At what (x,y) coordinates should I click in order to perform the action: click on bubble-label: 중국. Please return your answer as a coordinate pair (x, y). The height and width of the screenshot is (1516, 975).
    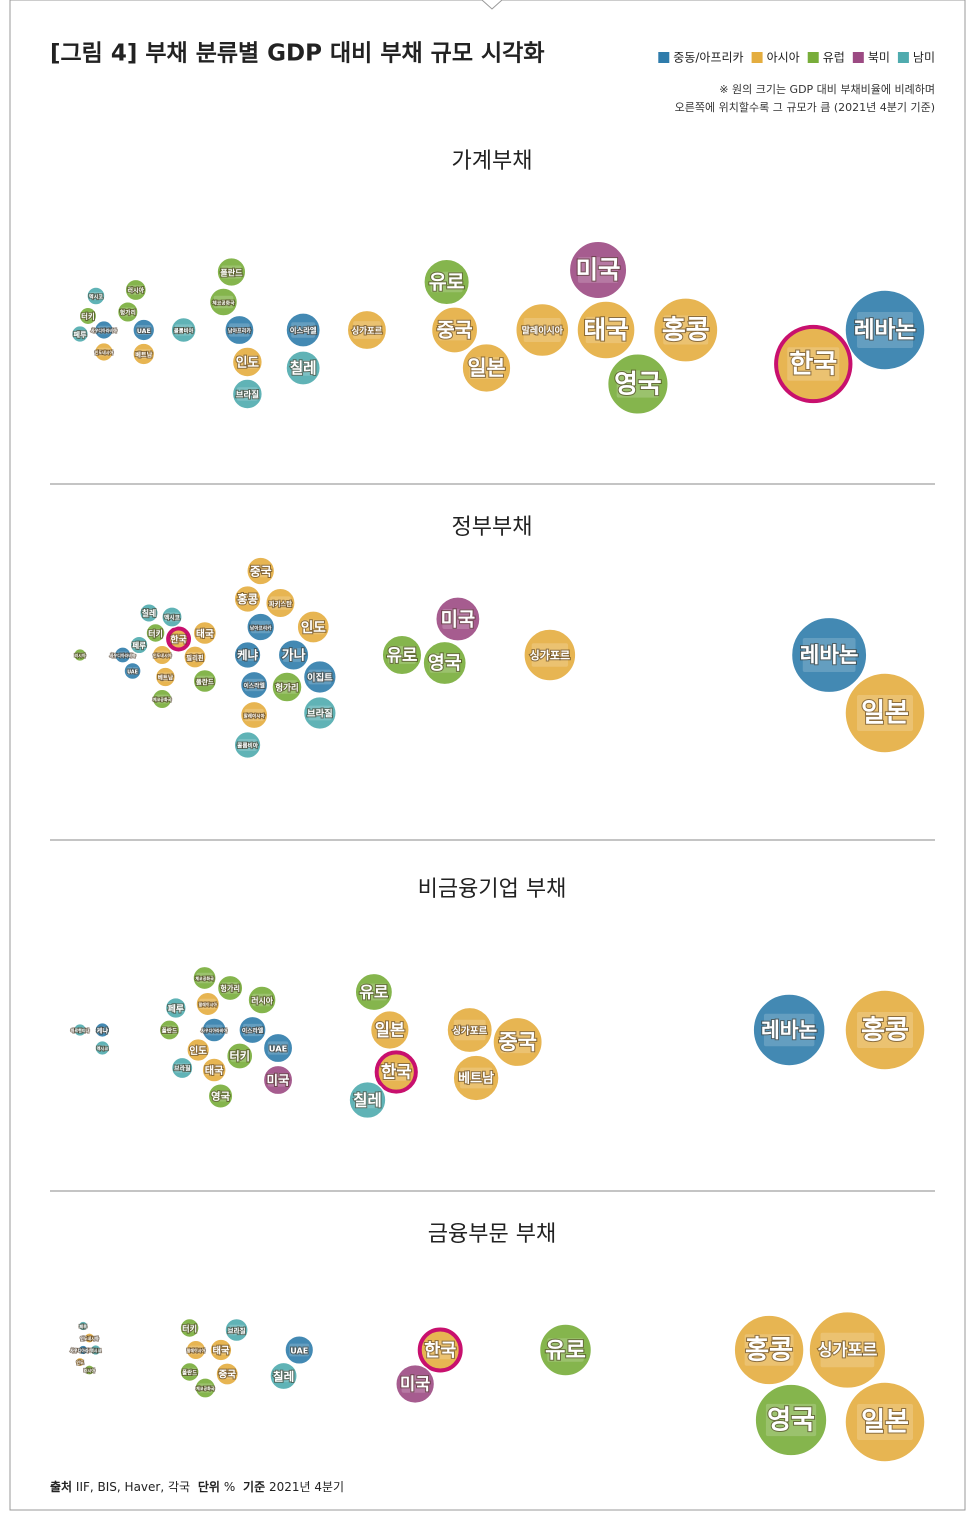
    Looking at the image, I should click on (455, 330).